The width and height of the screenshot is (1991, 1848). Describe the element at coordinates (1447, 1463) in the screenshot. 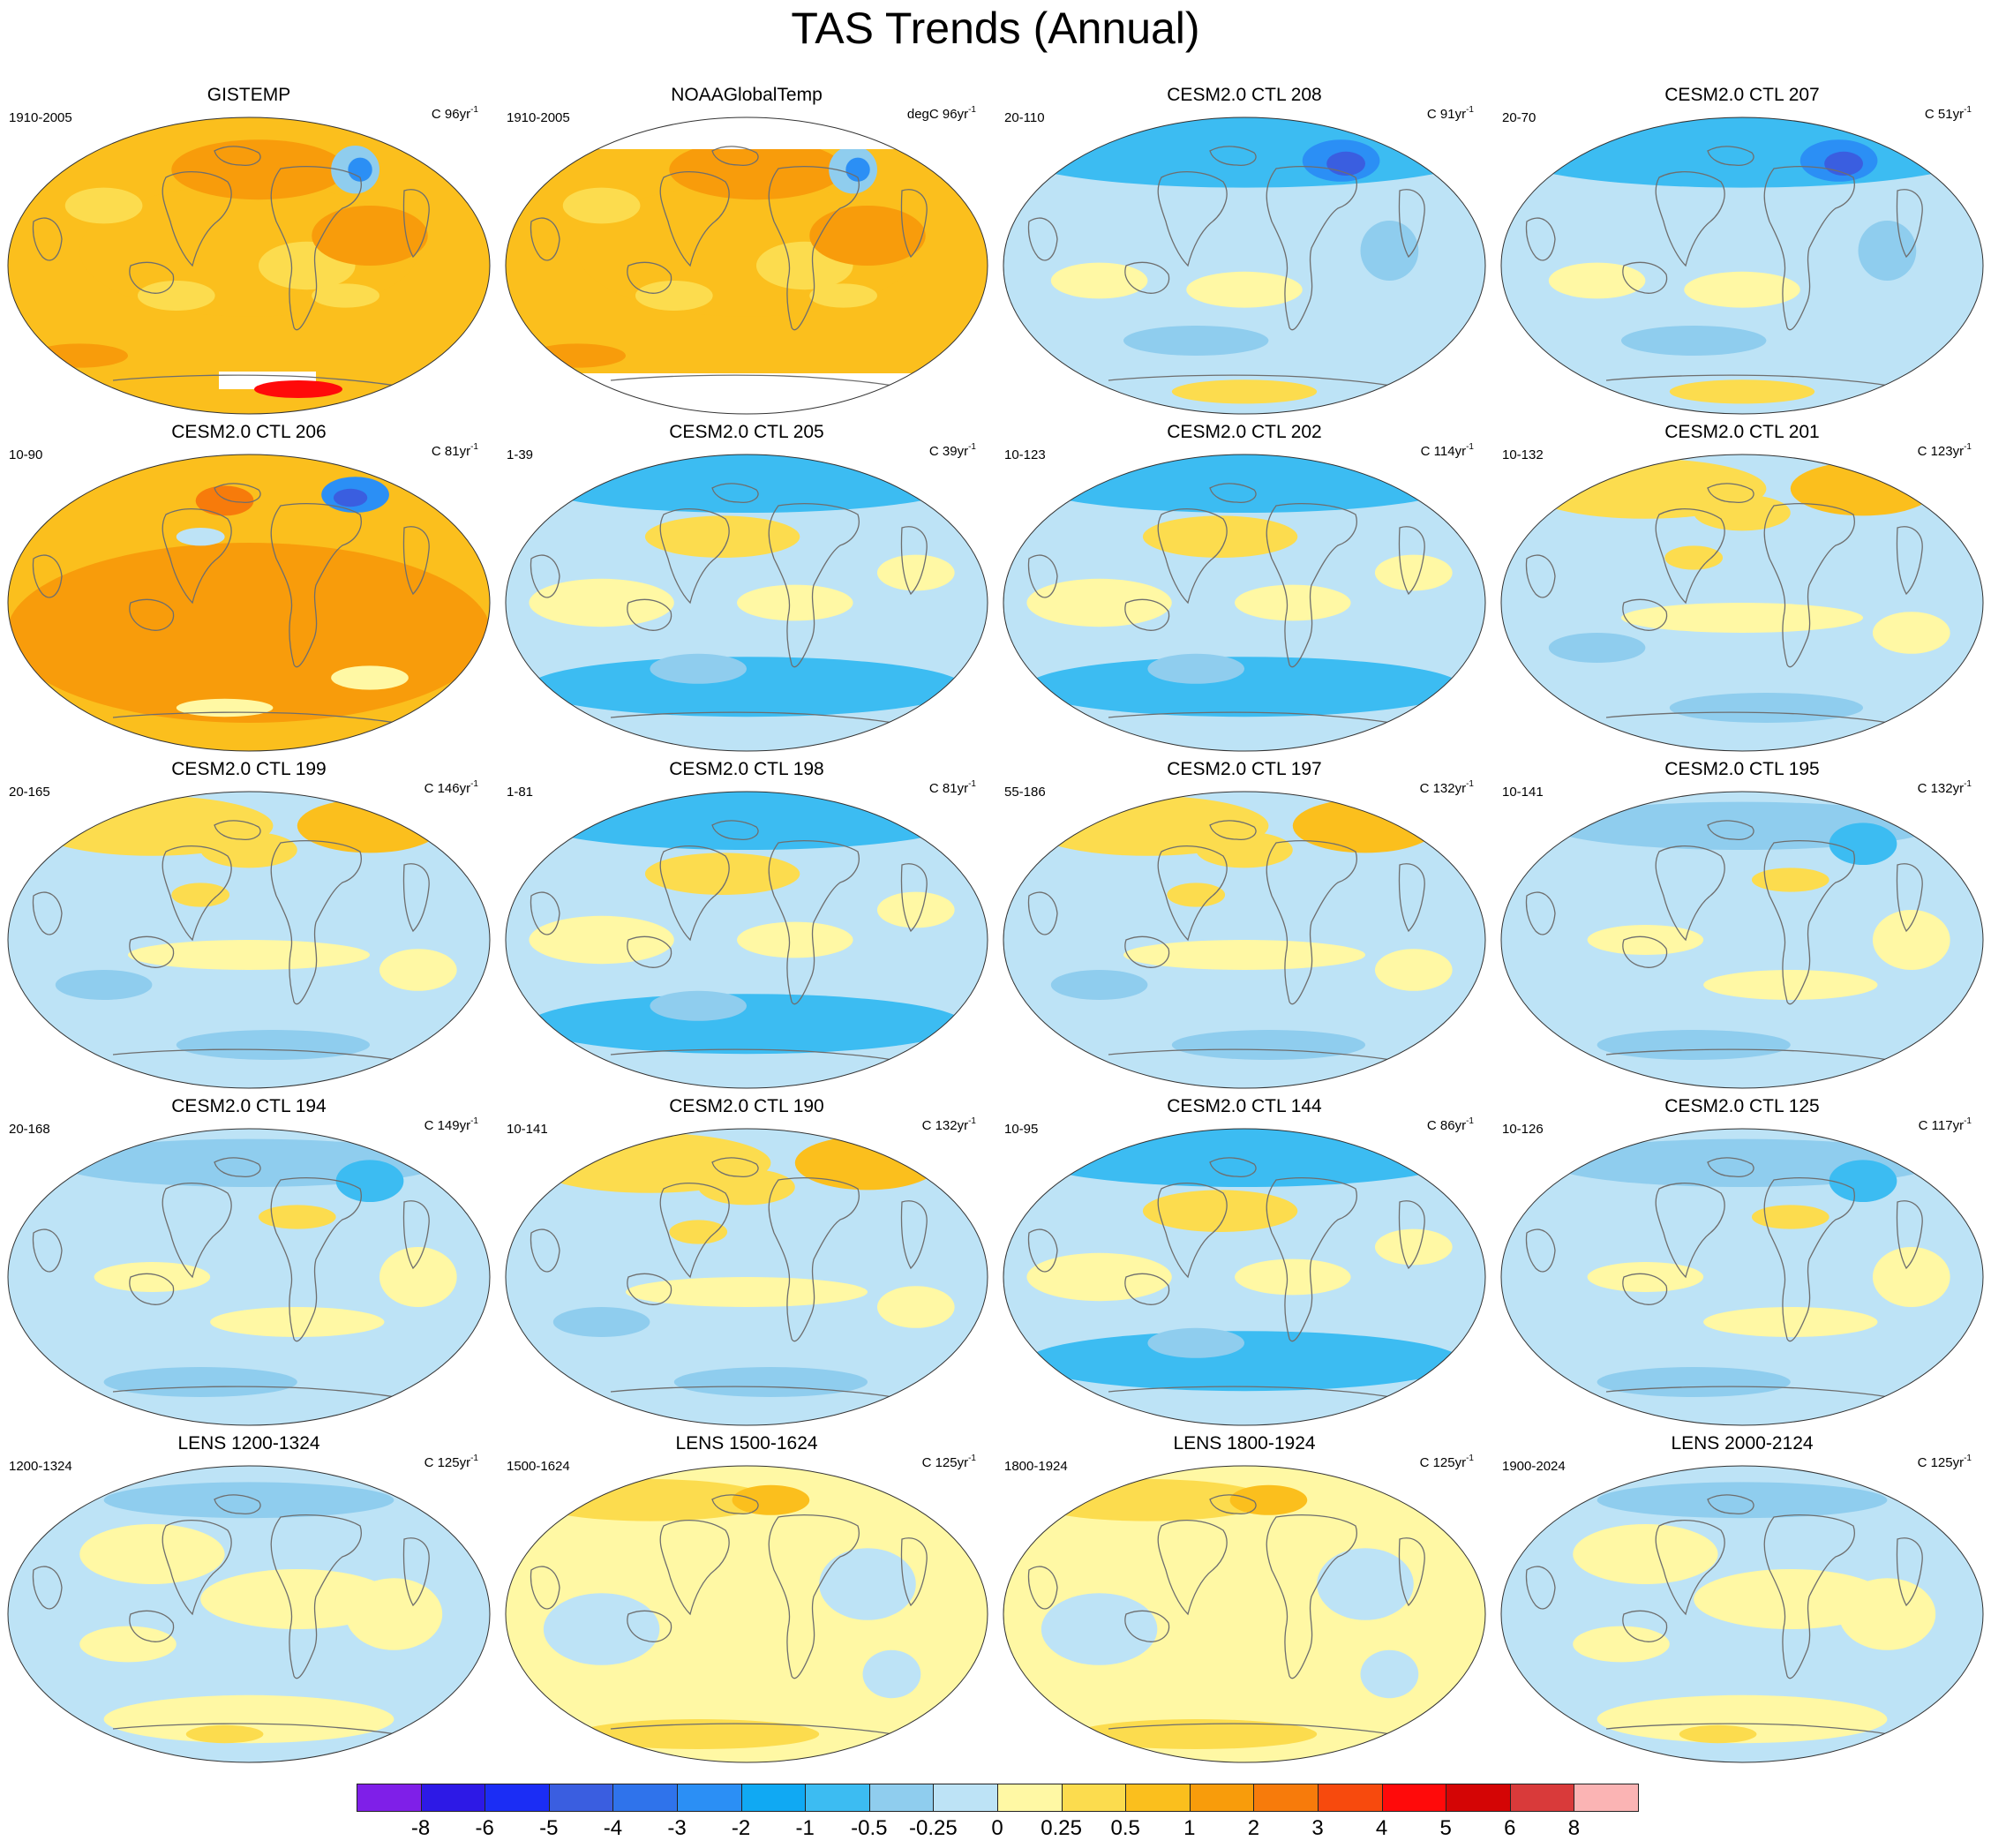

I see `panel-units: C 125yr-1` at that location.